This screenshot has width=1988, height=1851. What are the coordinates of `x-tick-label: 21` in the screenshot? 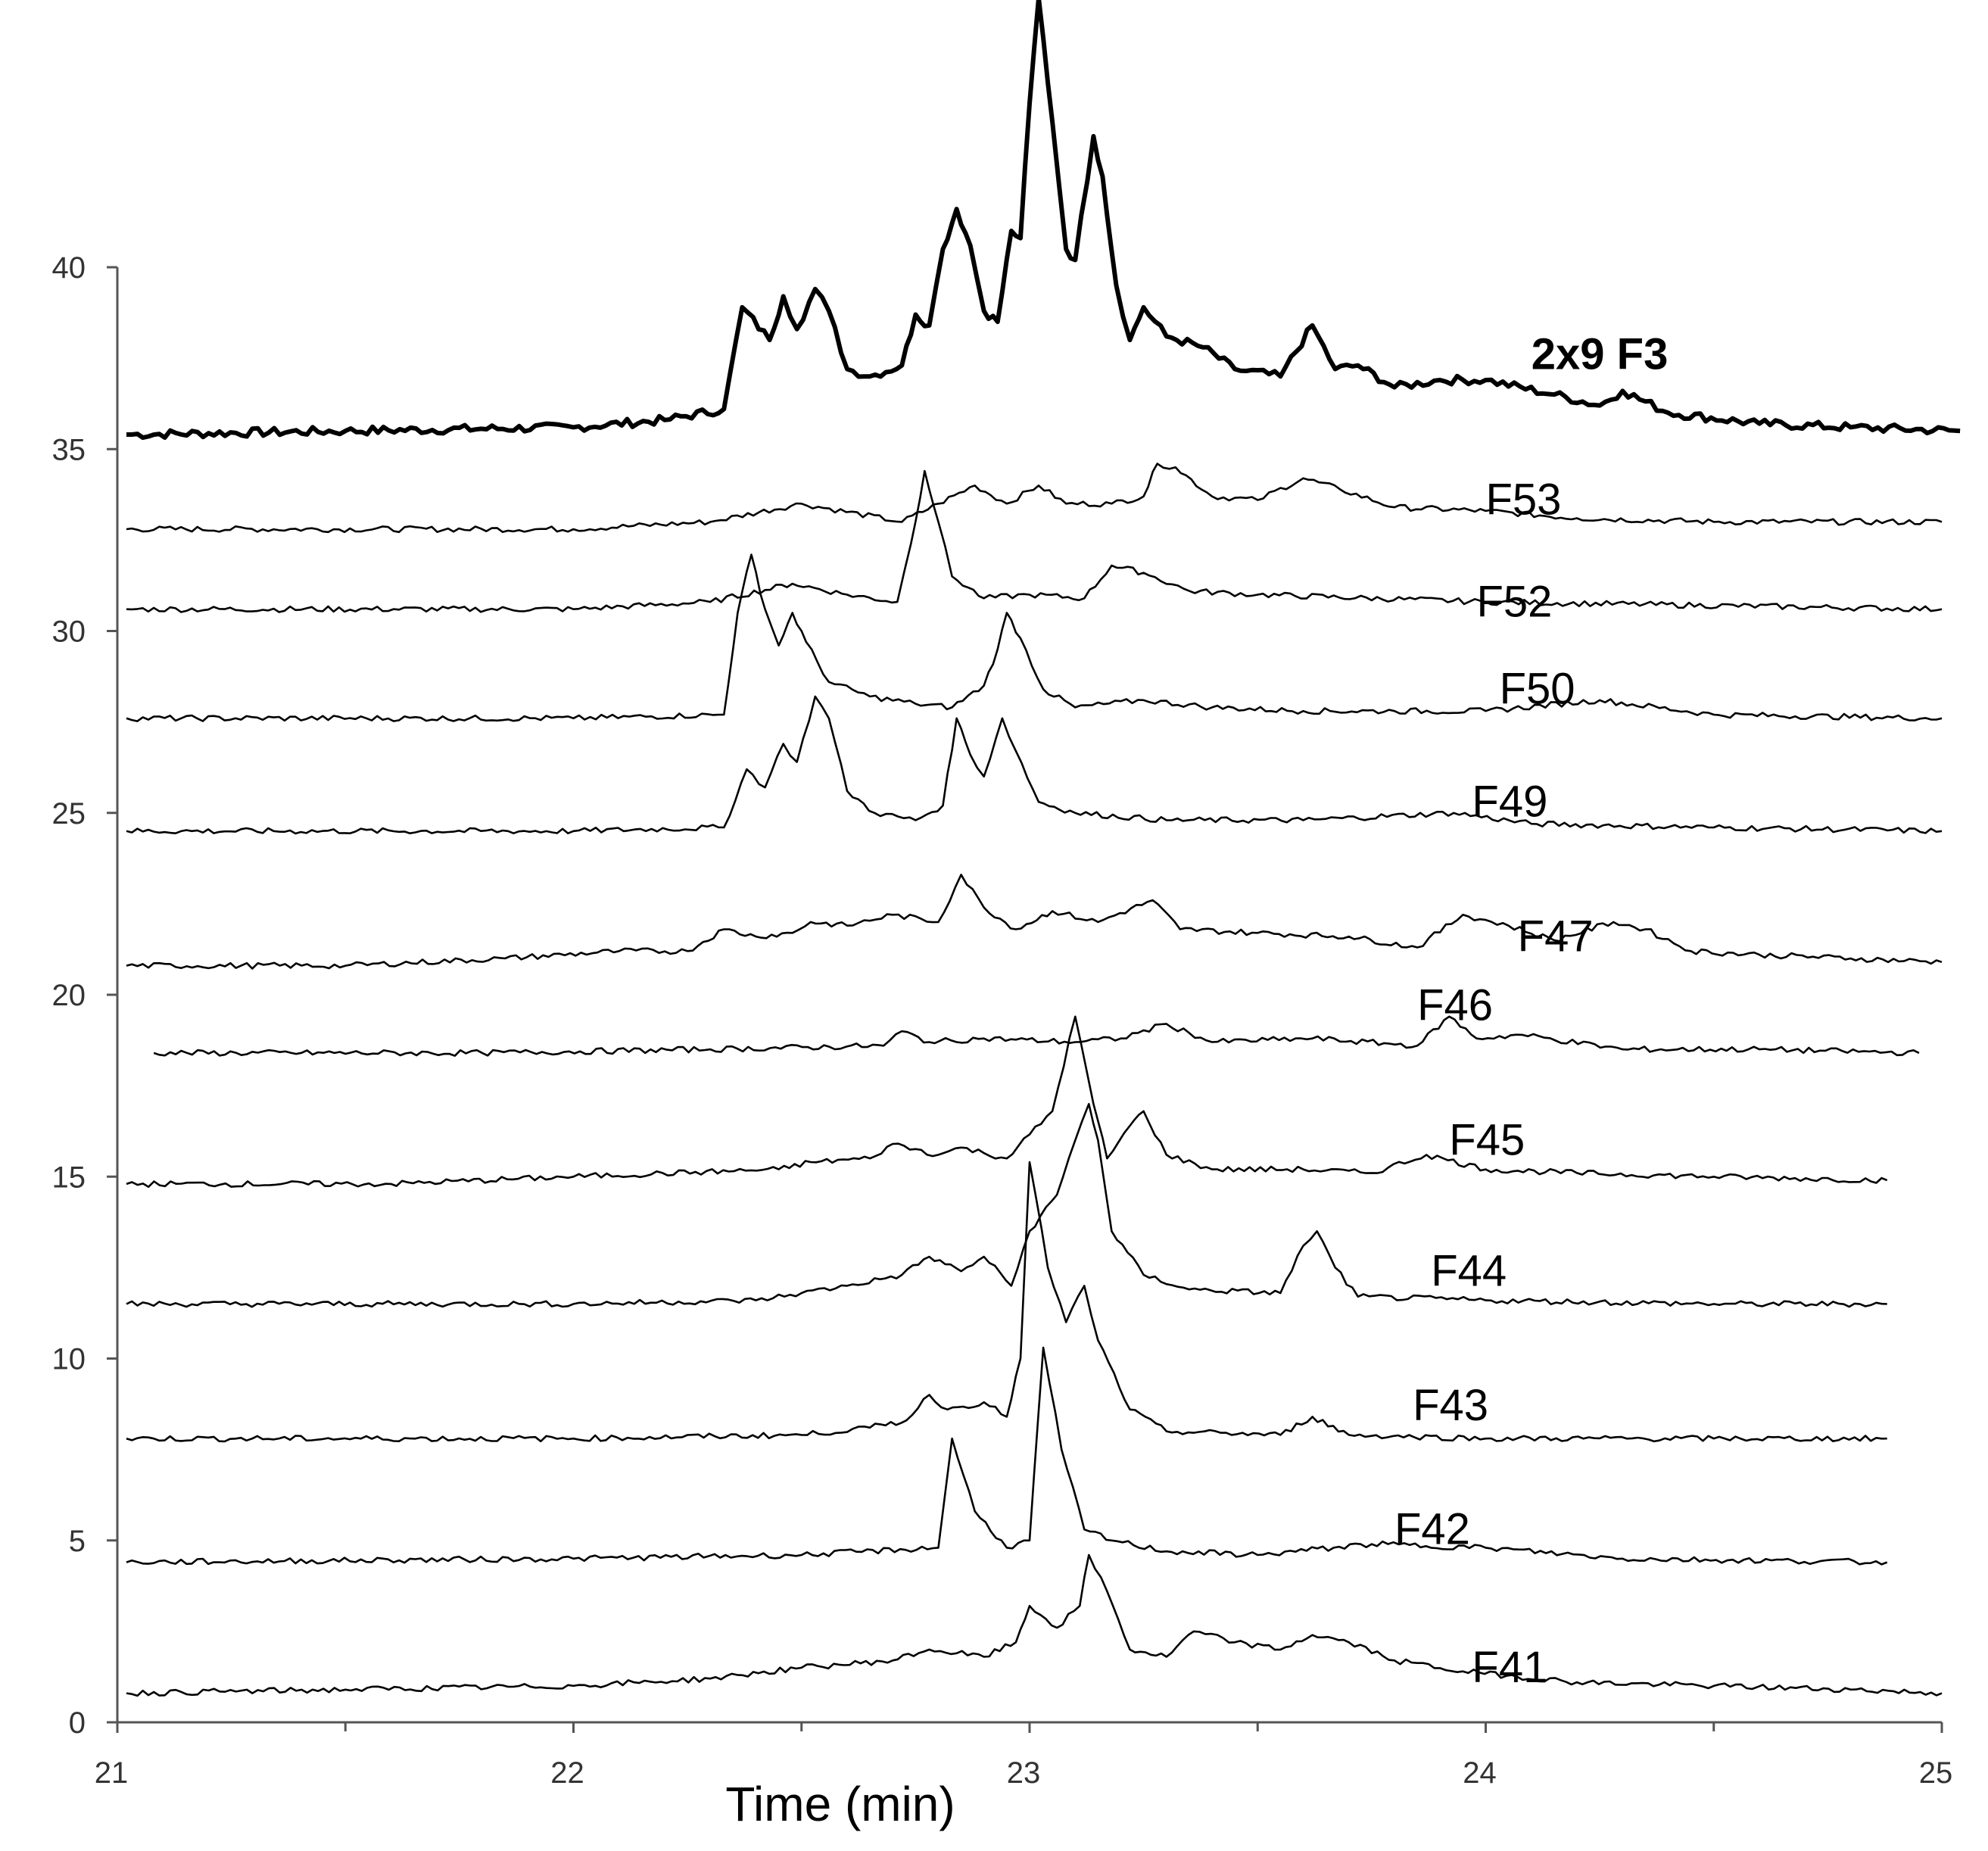 It's located at (112, 1773).